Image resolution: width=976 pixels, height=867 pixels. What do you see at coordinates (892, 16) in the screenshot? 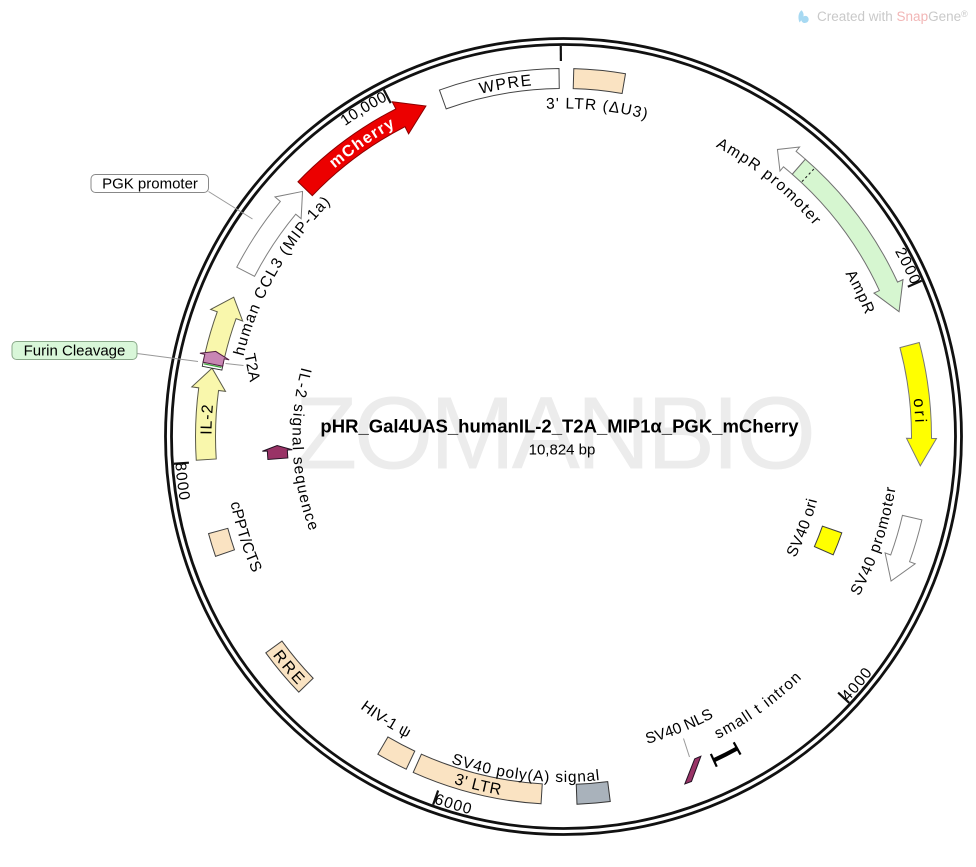
I see `svg-text: Created with SnapGene®` at bounding box center [892, 16].